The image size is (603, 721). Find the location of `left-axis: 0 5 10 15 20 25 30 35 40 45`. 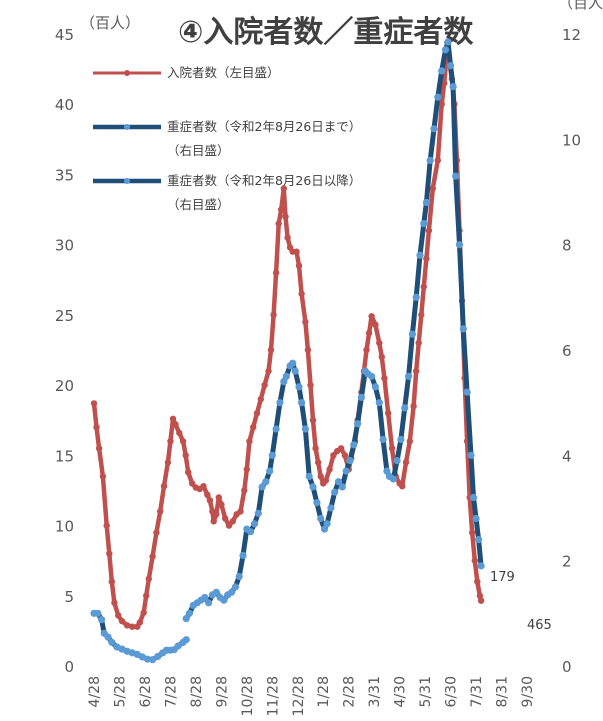

left-axis: 0 5 10 15 20 25 30 35 40 45 is located at coordinates (64, 351).